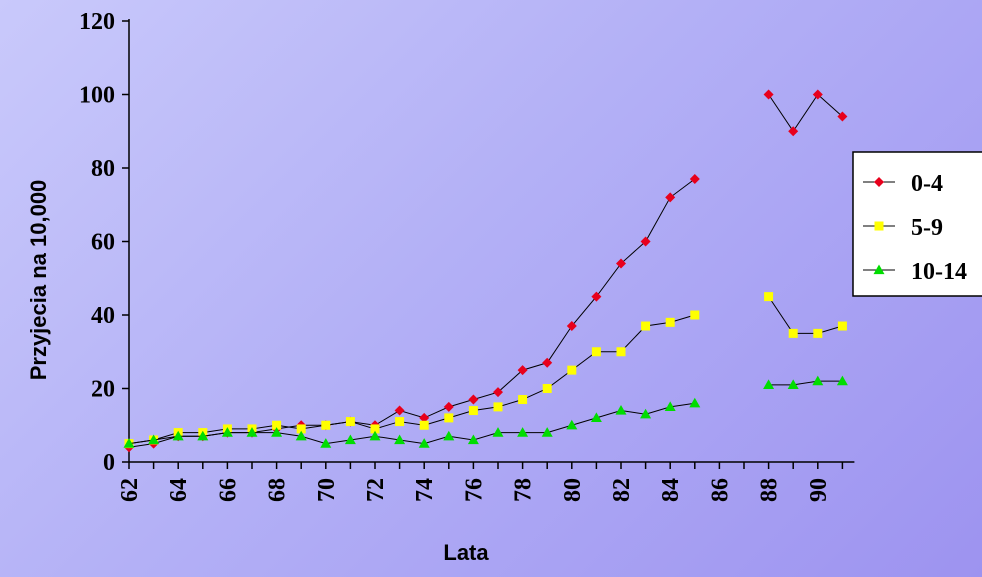 The image size is (982, 577). Describe the element at coordinates (228, 490) in the screenshot. I see `x-tick-label: 66` at that location.